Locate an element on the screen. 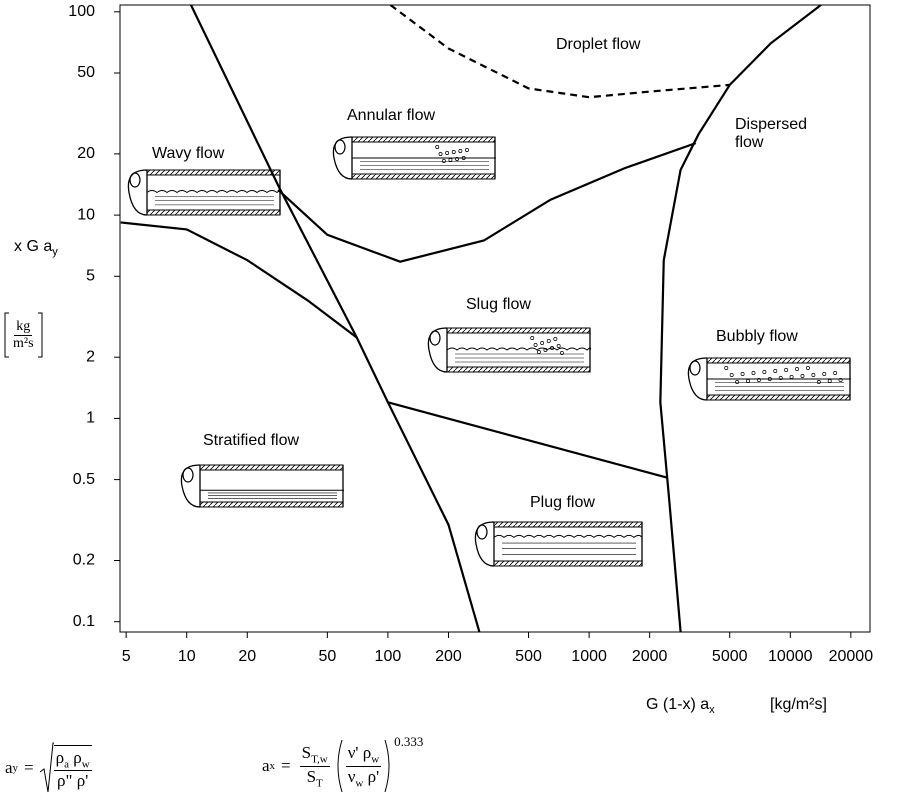 The width and height of the screenshot is (900, 808). x-tick-label: 2000 is located at coordinates (650, 656).